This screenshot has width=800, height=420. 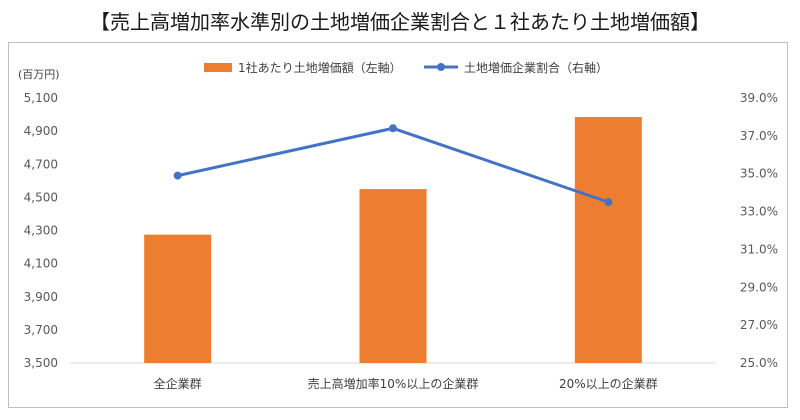 What do you see at coordinates (41, 231) in the screenshot?
I see `left-tick-label: 4,300` at bounding box center [41, 231].